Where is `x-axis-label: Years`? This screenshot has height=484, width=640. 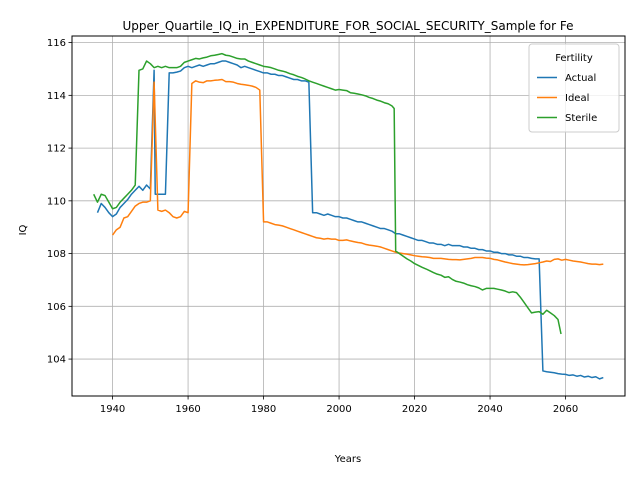
x-axis-label: Years is located at coordinates (347, 459).